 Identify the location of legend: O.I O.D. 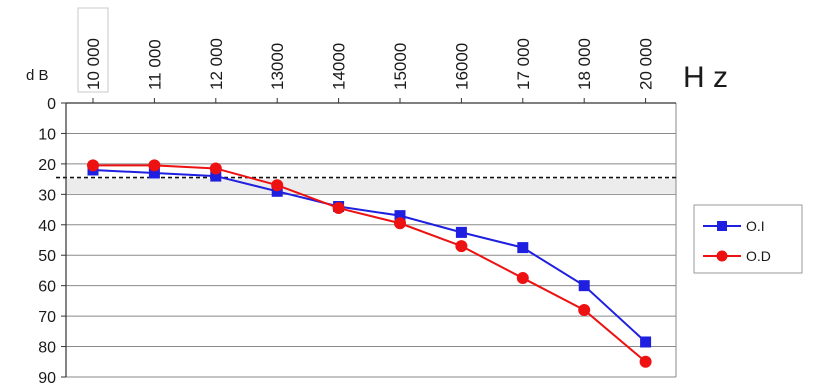
(748, 239).